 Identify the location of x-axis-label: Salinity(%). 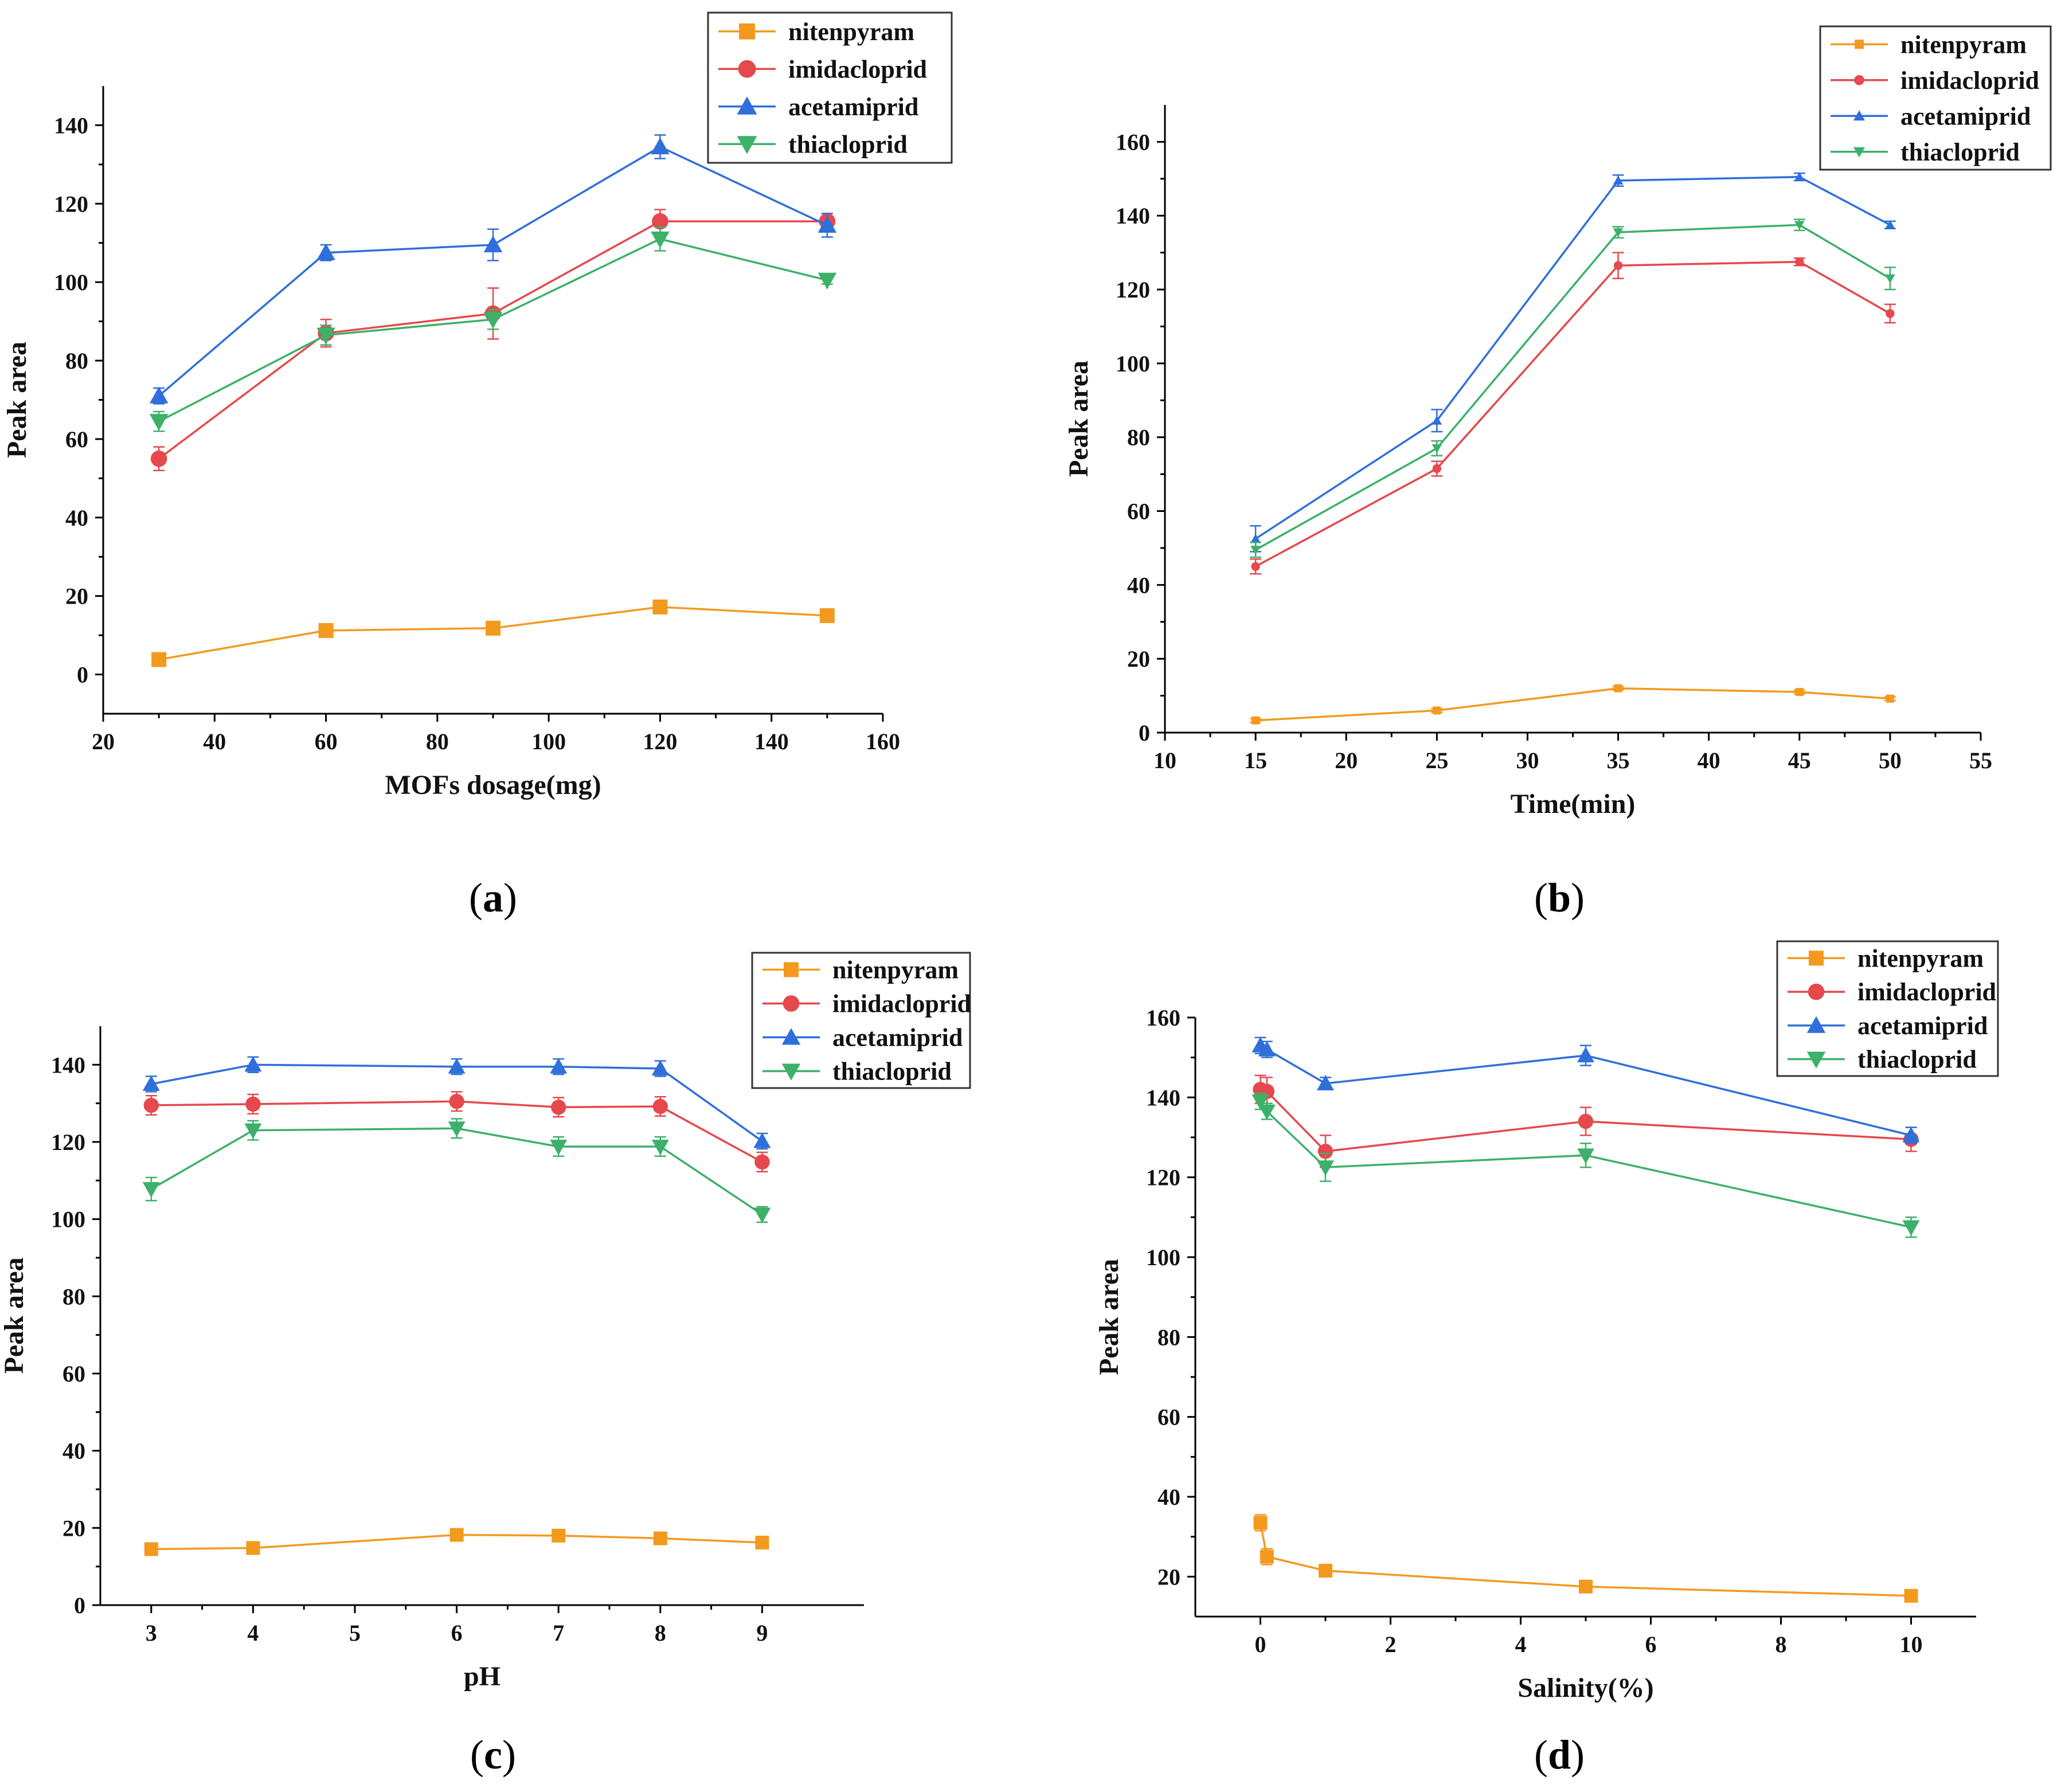
(1585, 1688).